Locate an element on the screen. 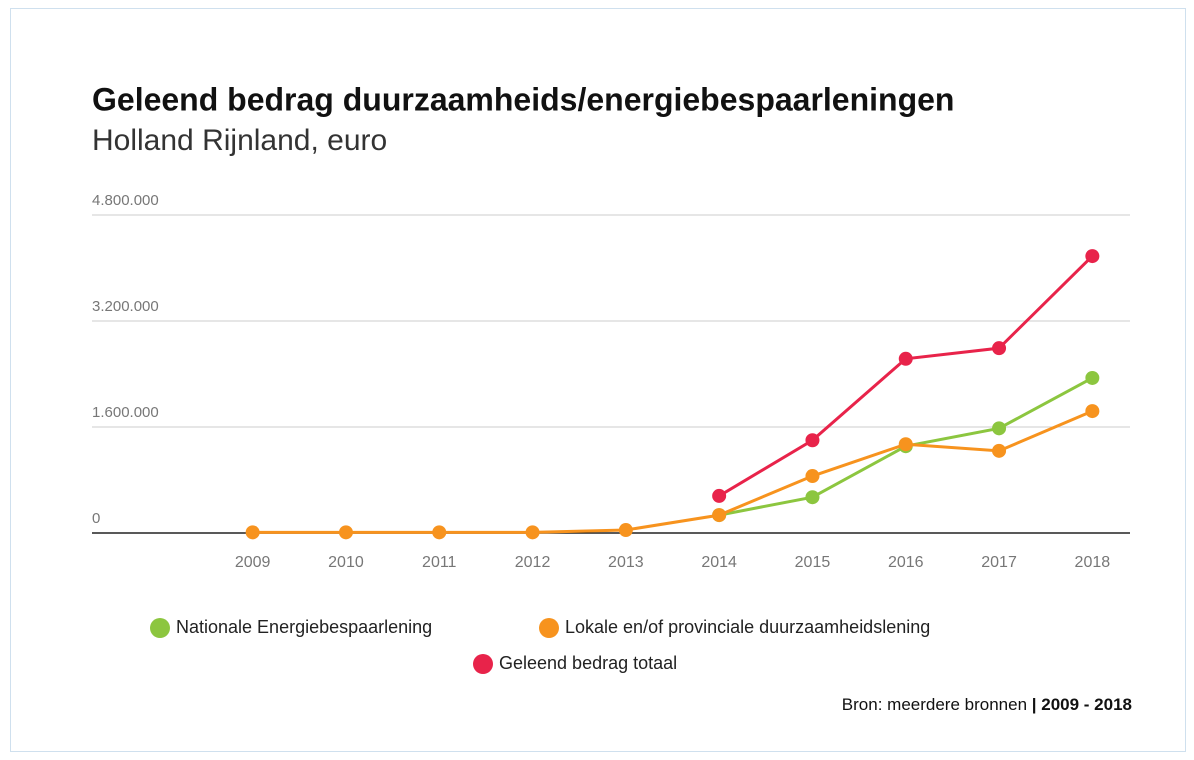 This screenshot has width=1194, height=760. x-tick-label: 2018 is located at coordinates (1093, 562).